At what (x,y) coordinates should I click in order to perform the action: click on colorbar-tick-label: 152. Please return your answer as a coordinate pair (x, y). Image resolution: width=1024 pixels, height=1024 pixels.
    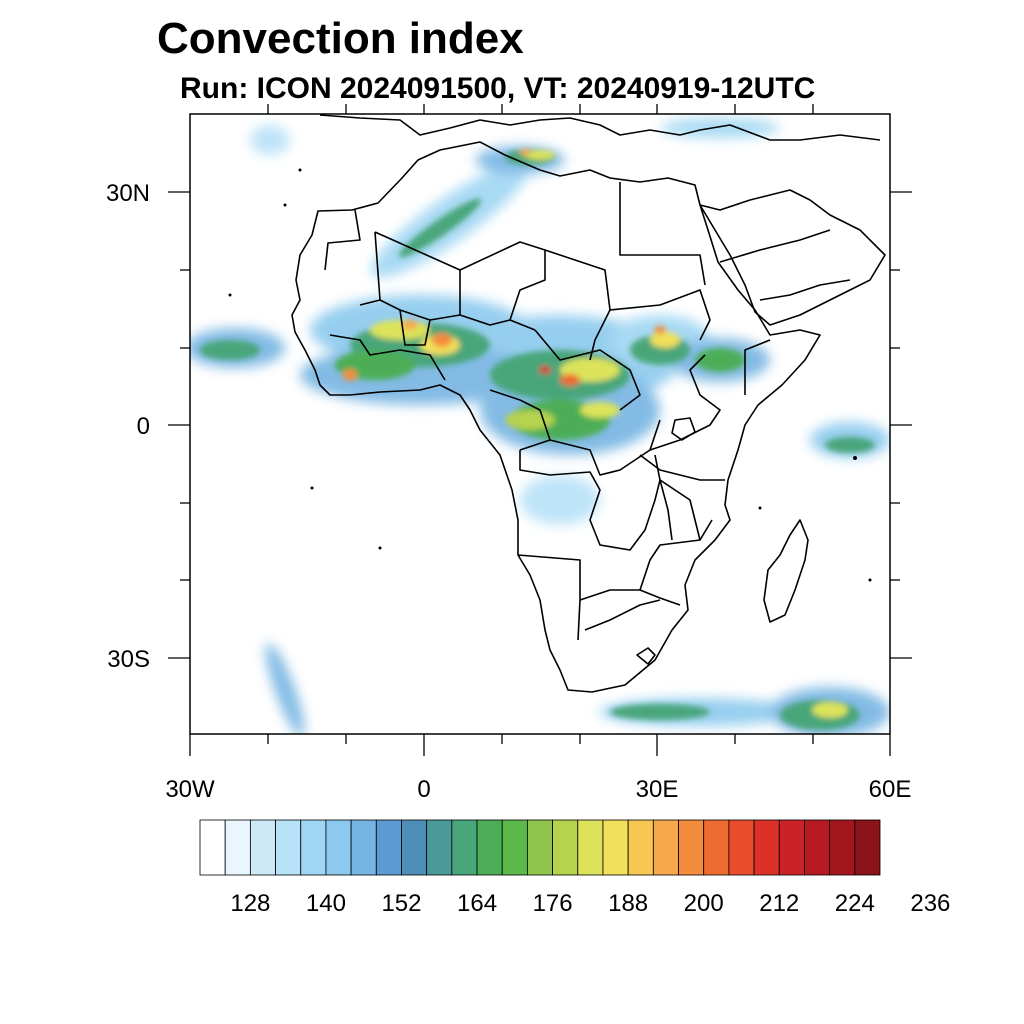
    Looking at the image, I should click on (401, 903).